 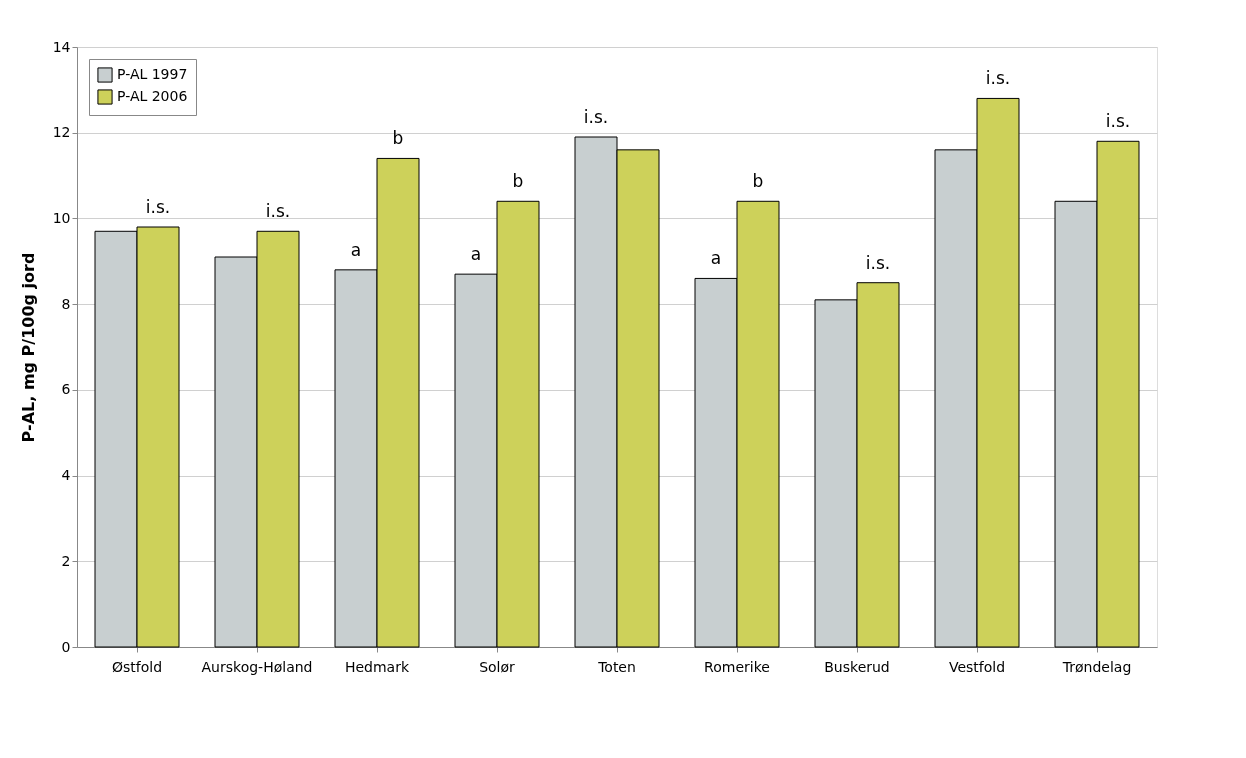 I want to click on x-tick-label: Aurskog-Høland, so click(x=257, y=666).